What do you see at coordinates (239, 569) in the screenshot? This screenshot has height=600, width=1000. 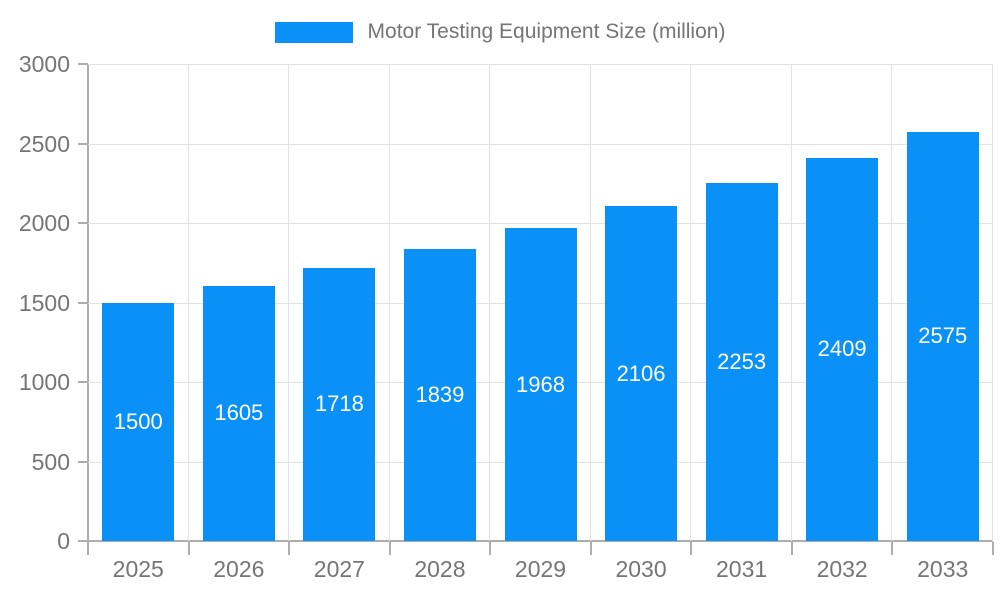 I see `x-tick-label: 2026` at bounding box center [239, 569].